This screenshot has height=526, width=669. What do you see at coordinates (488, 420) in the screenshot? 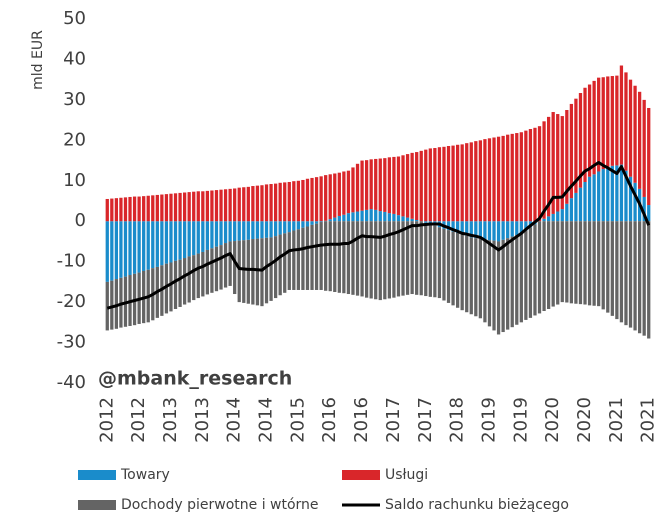
I see `x-tick-label: 2019` at bounding box center [488, 420].